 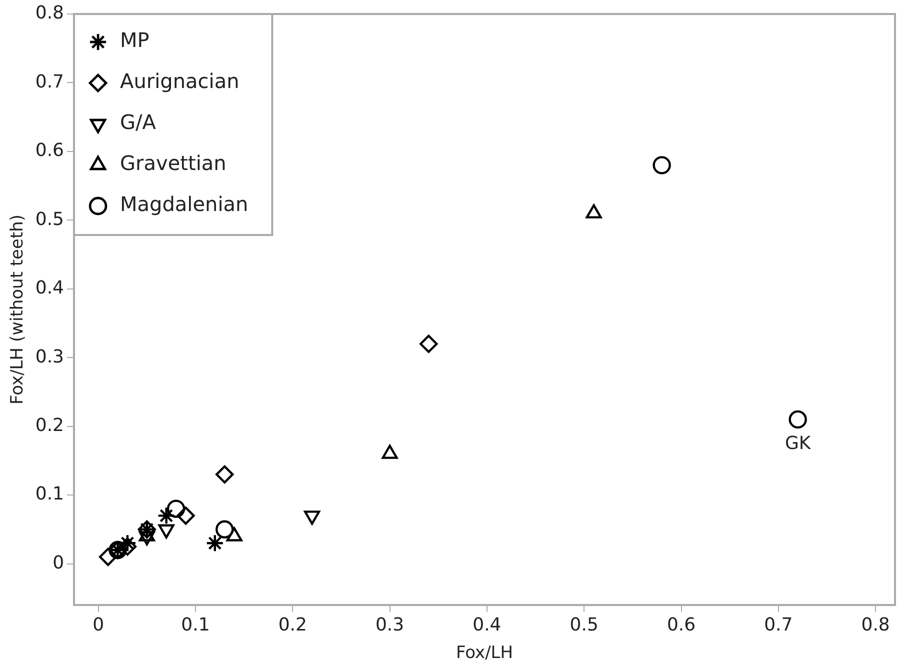 I want to click on legend-label: G/A, so click(x=138, y=122).